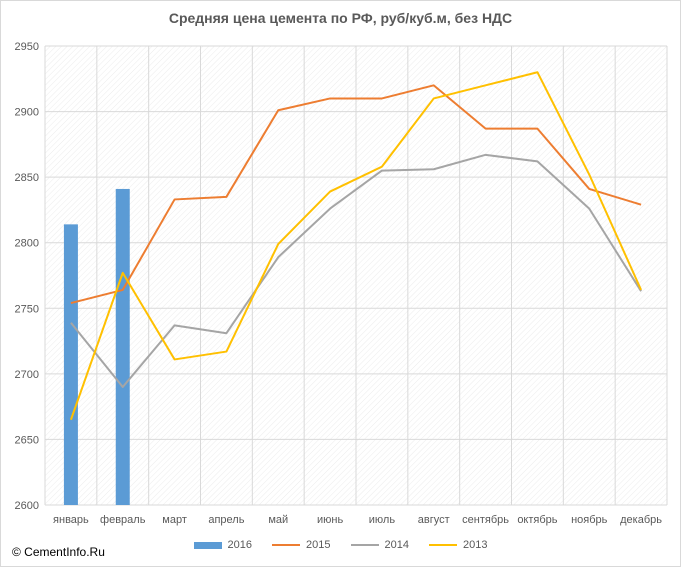  I want to click on legend-item-2016: 2016, so click(223, 545).